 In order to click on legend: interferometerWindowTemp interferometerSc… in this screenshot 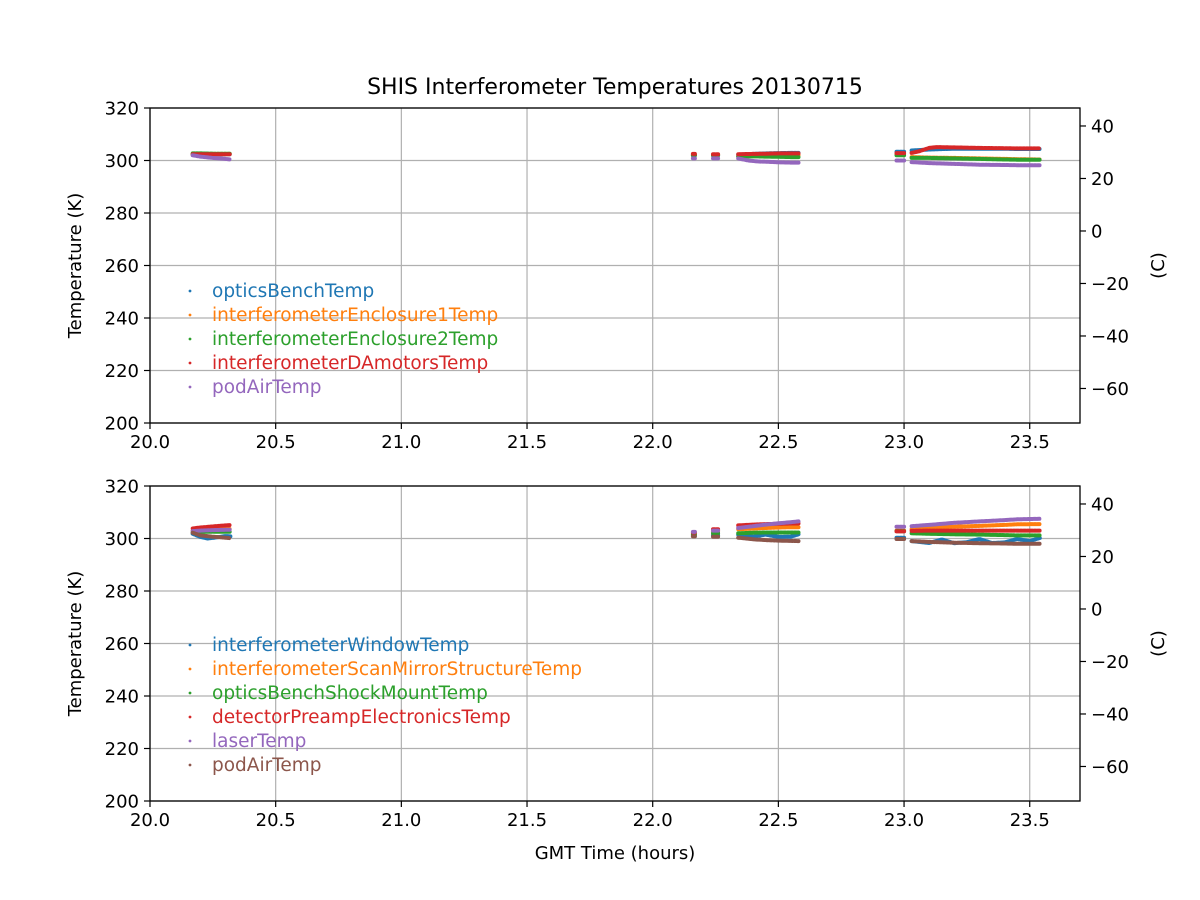, I will do `click(385, 705)`.